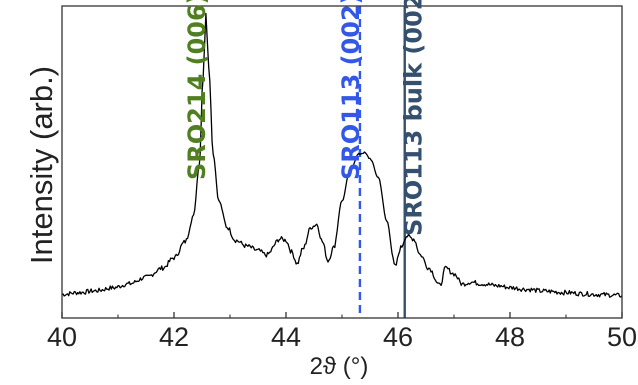 This screenshot has height=385, width=638. Describe the element at coordinates (174, 337) in the screenshot. I see `x-tick-label: 42` at that location.